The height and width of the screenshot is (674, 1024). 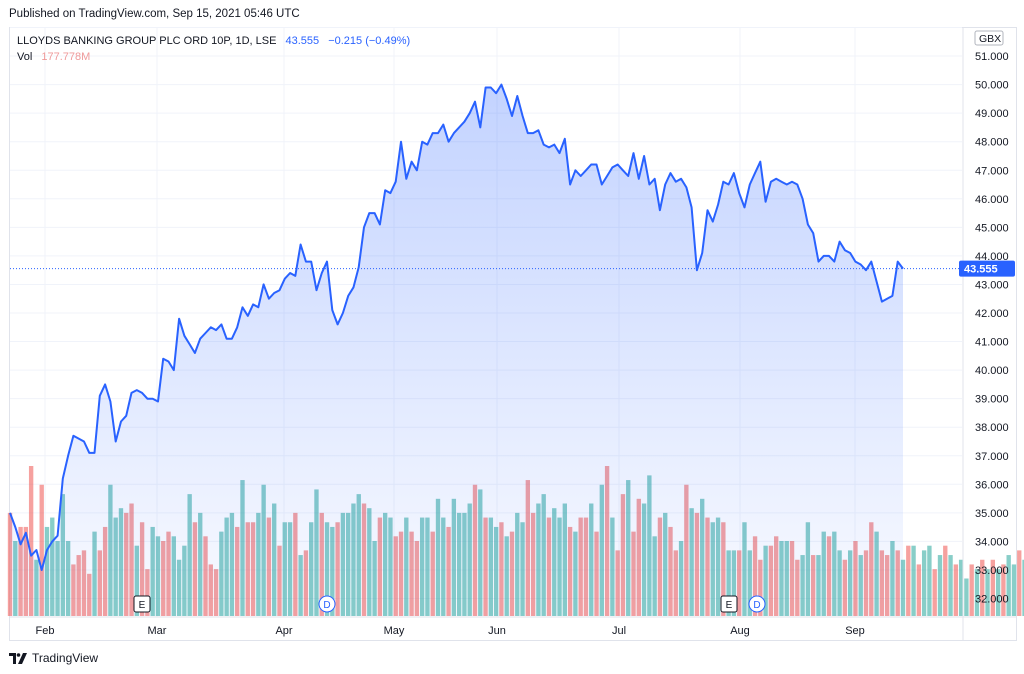 I want to click on price-tick-label: 33.000, so click(x=992, y=571).